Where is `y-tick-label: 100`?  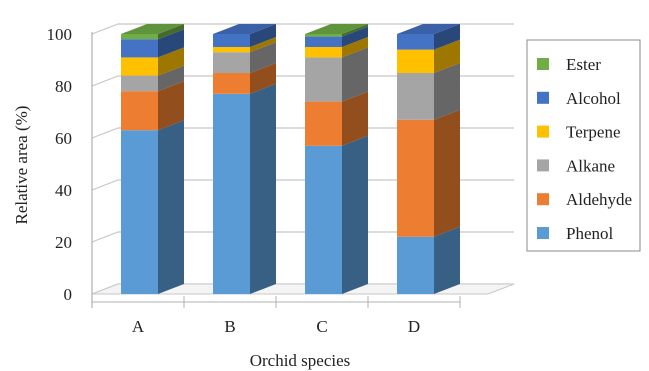
y-tick-label: 100 is located at coordinates (60, 34).